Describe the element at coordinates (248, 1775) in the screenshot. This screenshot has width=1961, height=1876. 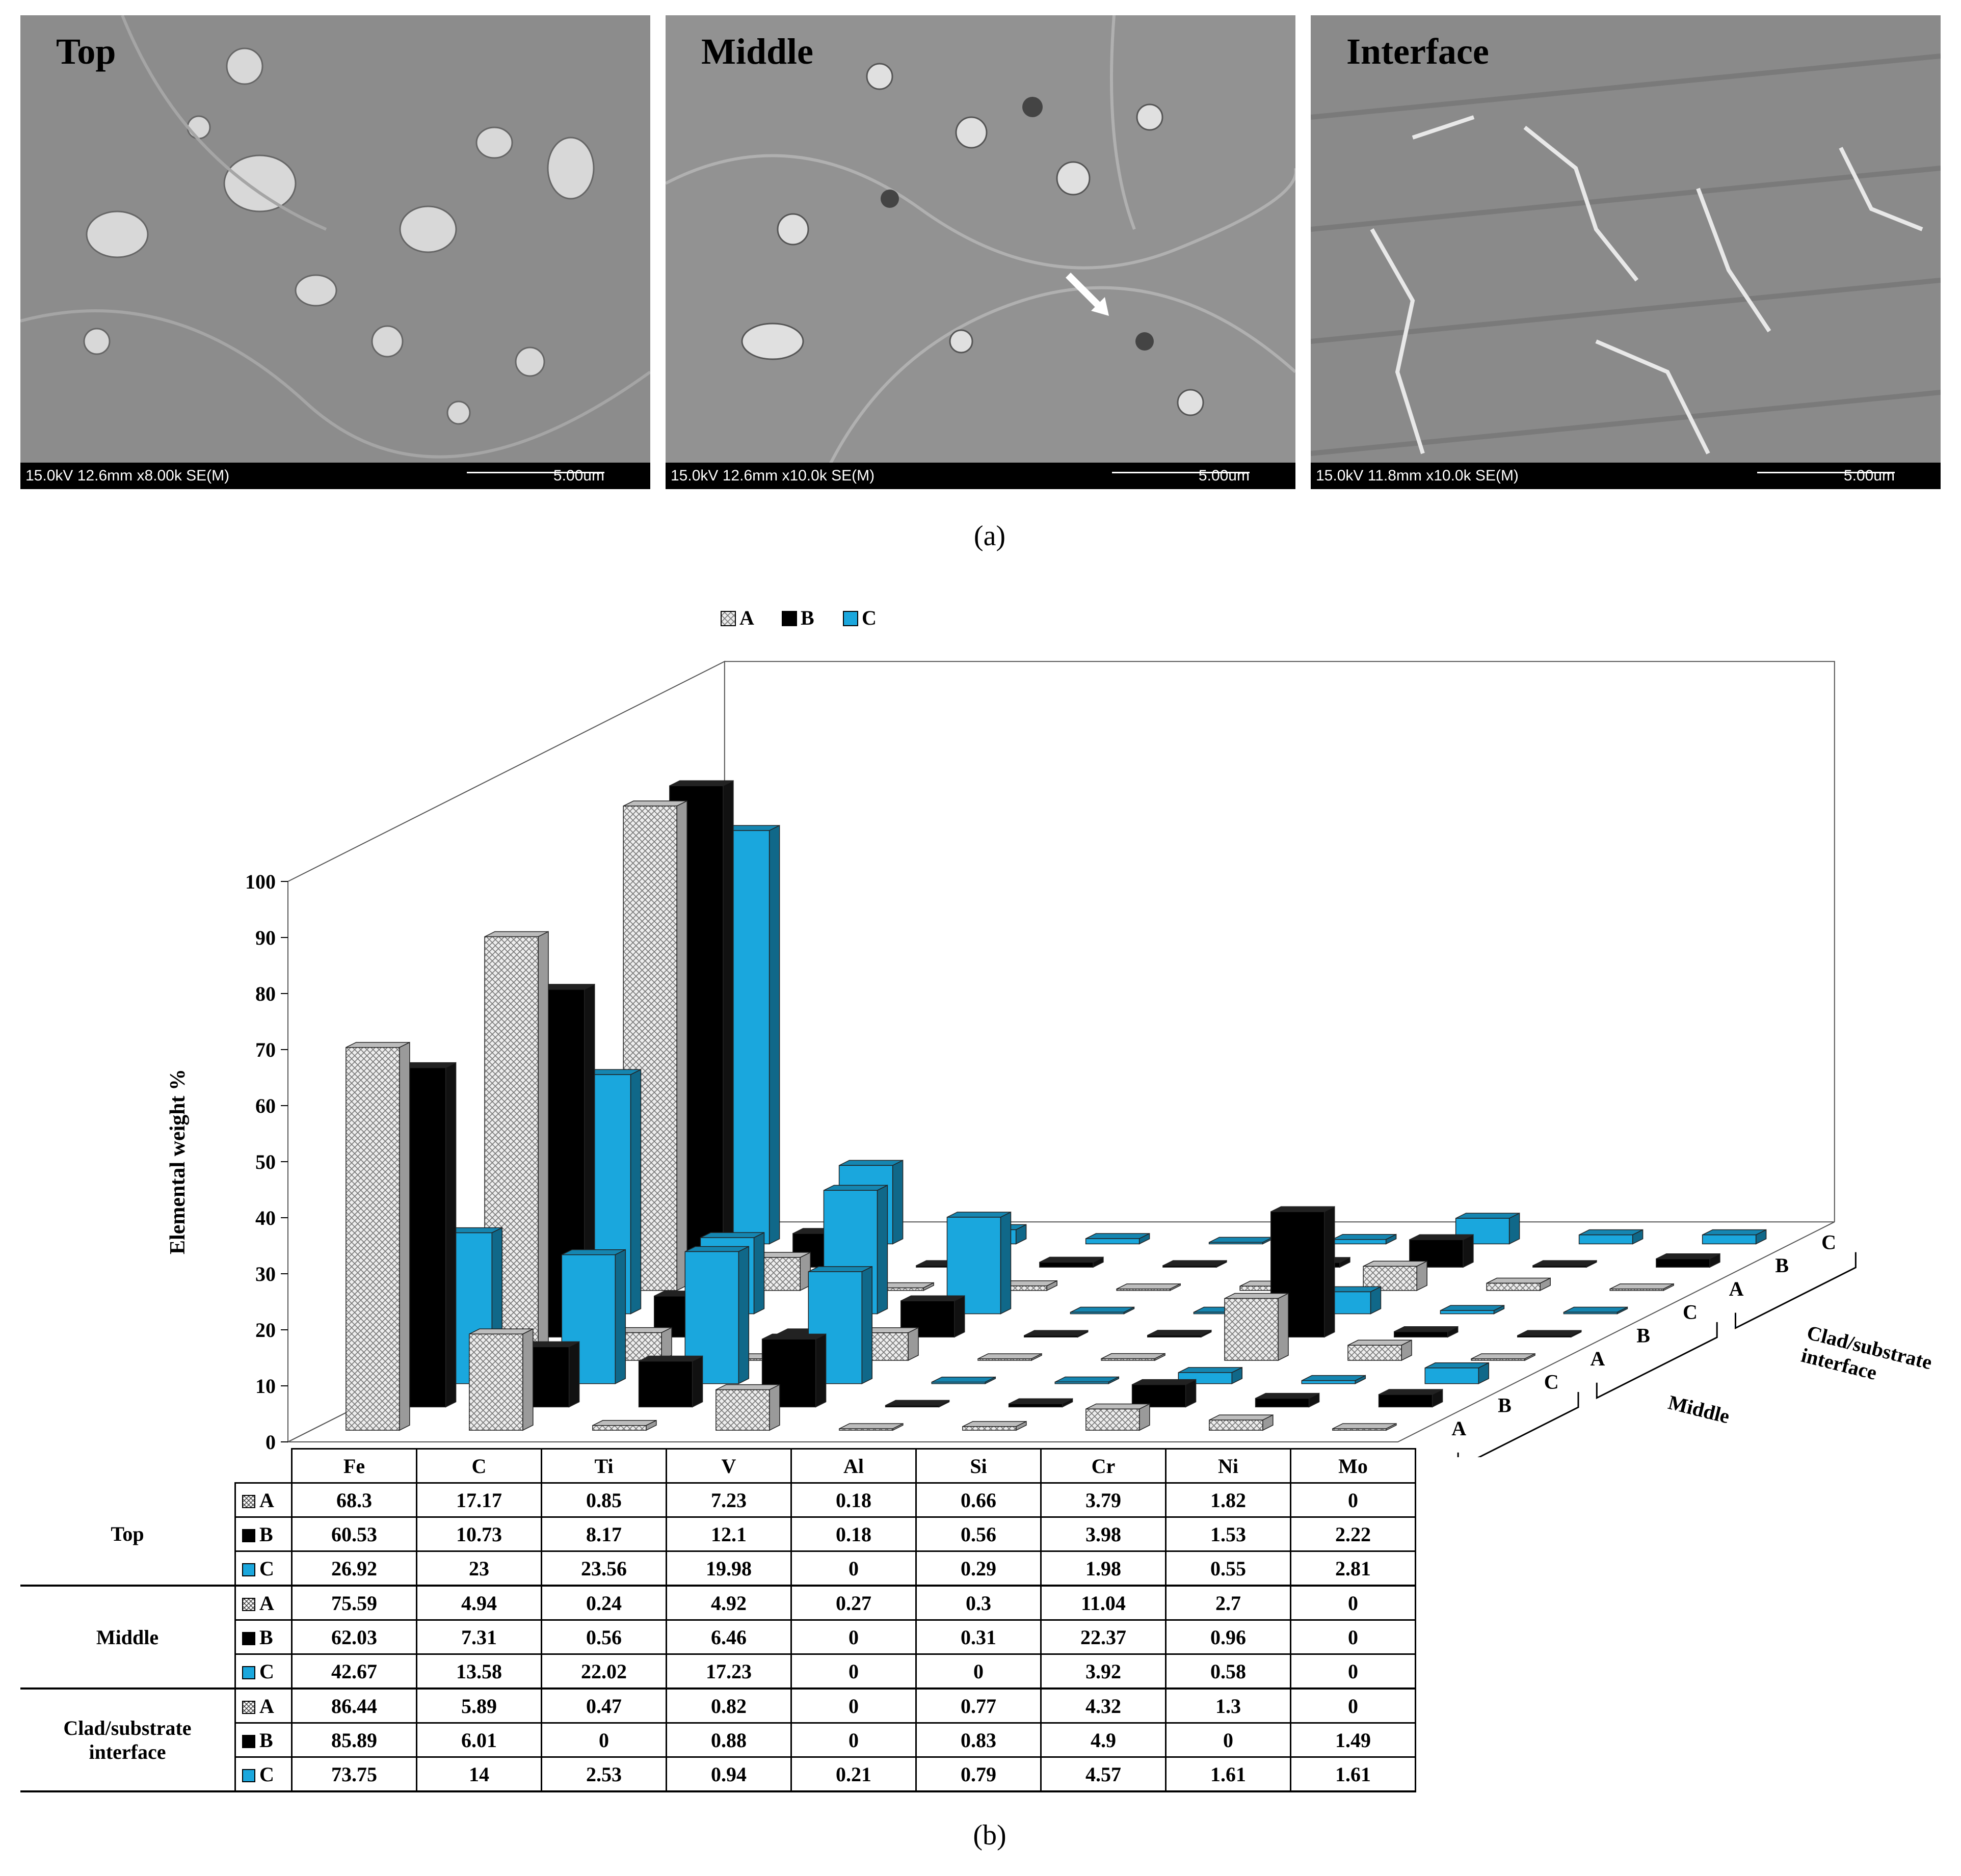
I see `series-swatch` at that location.